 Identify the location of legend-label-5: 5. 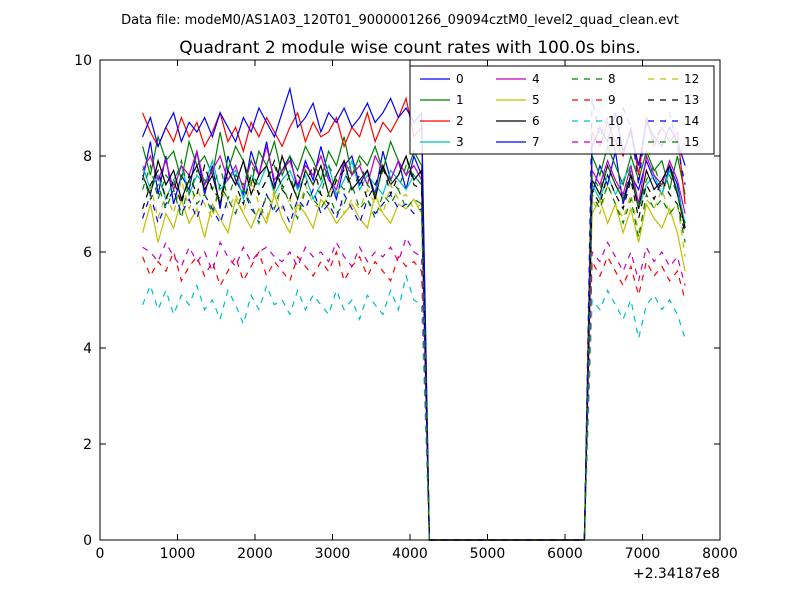
(536, 100).